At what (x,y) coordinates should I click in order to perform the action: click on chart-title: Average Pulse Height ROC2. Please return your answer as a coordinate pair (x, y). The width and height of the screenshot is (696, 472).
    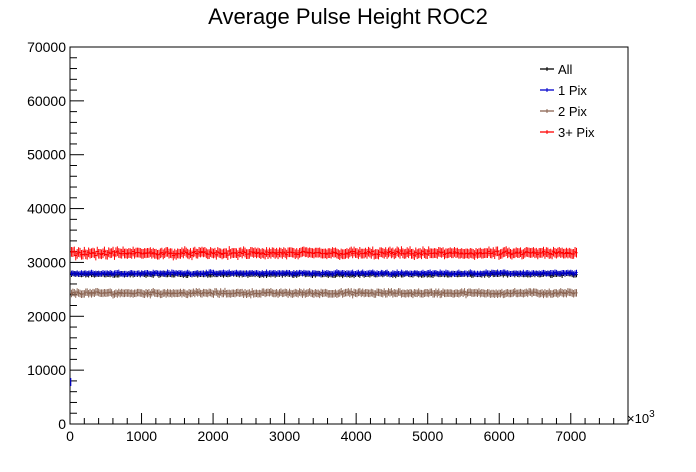
    Looking at the image, I should click on (348, 16).